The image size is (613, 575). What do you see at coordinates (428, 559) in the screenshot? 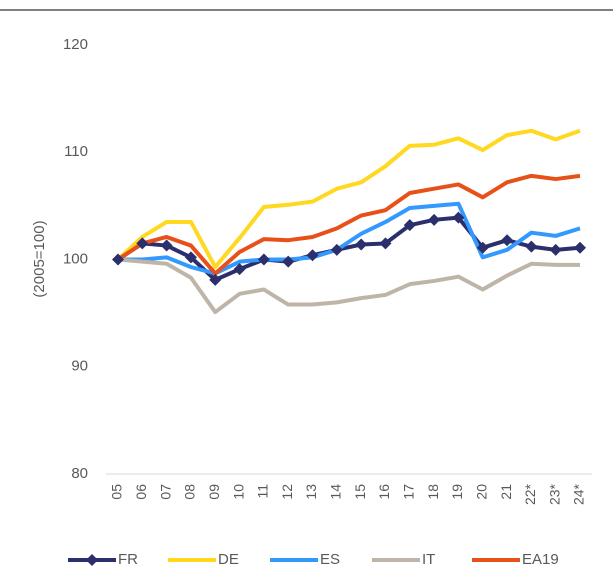
I see `legend-label: IT` at bounding box center [428, 559].